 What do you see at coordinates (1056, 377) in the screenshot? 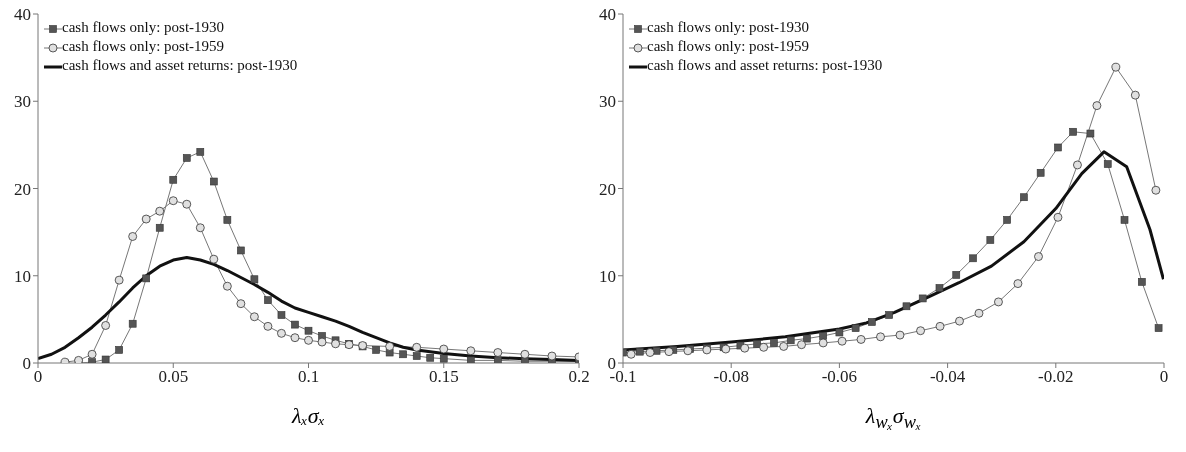
I see `x-tick-label: -0.02` at bounding box center [1056, 377].